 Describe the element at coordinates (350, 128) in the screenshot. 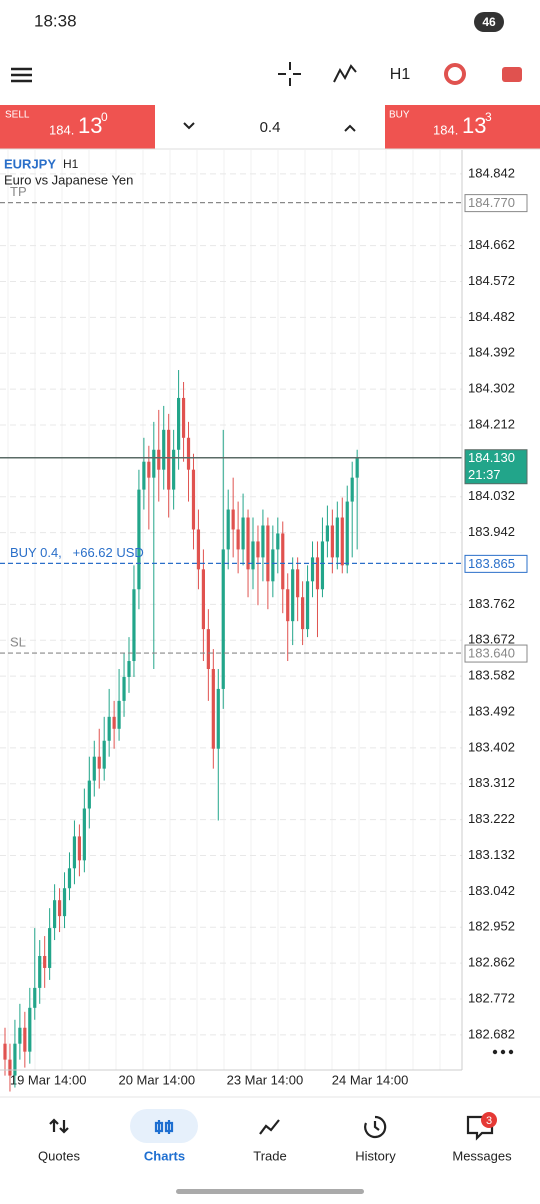

I see `volume-up` at that location.